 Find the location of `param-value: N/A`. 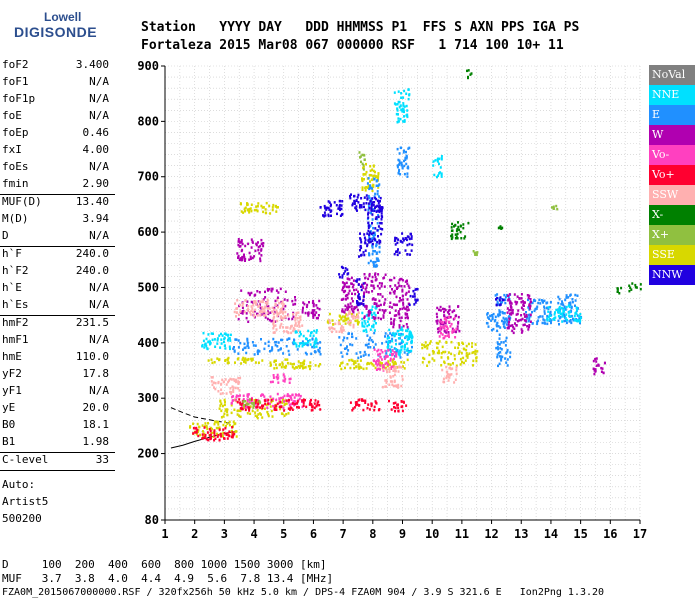

param-value: N/A is located at coordinates (99, 287).